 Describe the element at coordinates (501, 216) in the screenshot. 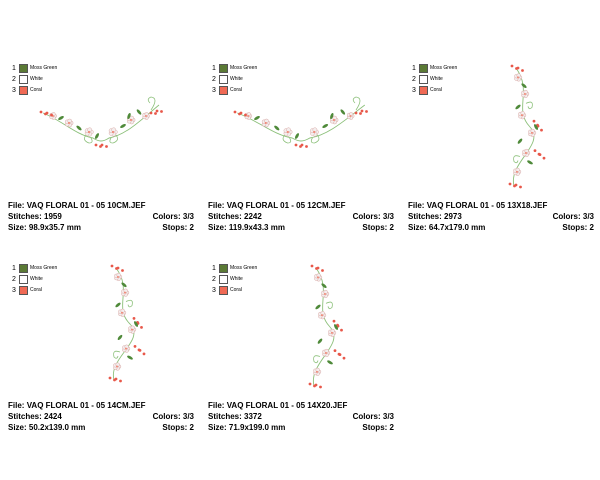

I see `info-line-stitches: Stitches: 2973 Colors: 3/3` at that location.